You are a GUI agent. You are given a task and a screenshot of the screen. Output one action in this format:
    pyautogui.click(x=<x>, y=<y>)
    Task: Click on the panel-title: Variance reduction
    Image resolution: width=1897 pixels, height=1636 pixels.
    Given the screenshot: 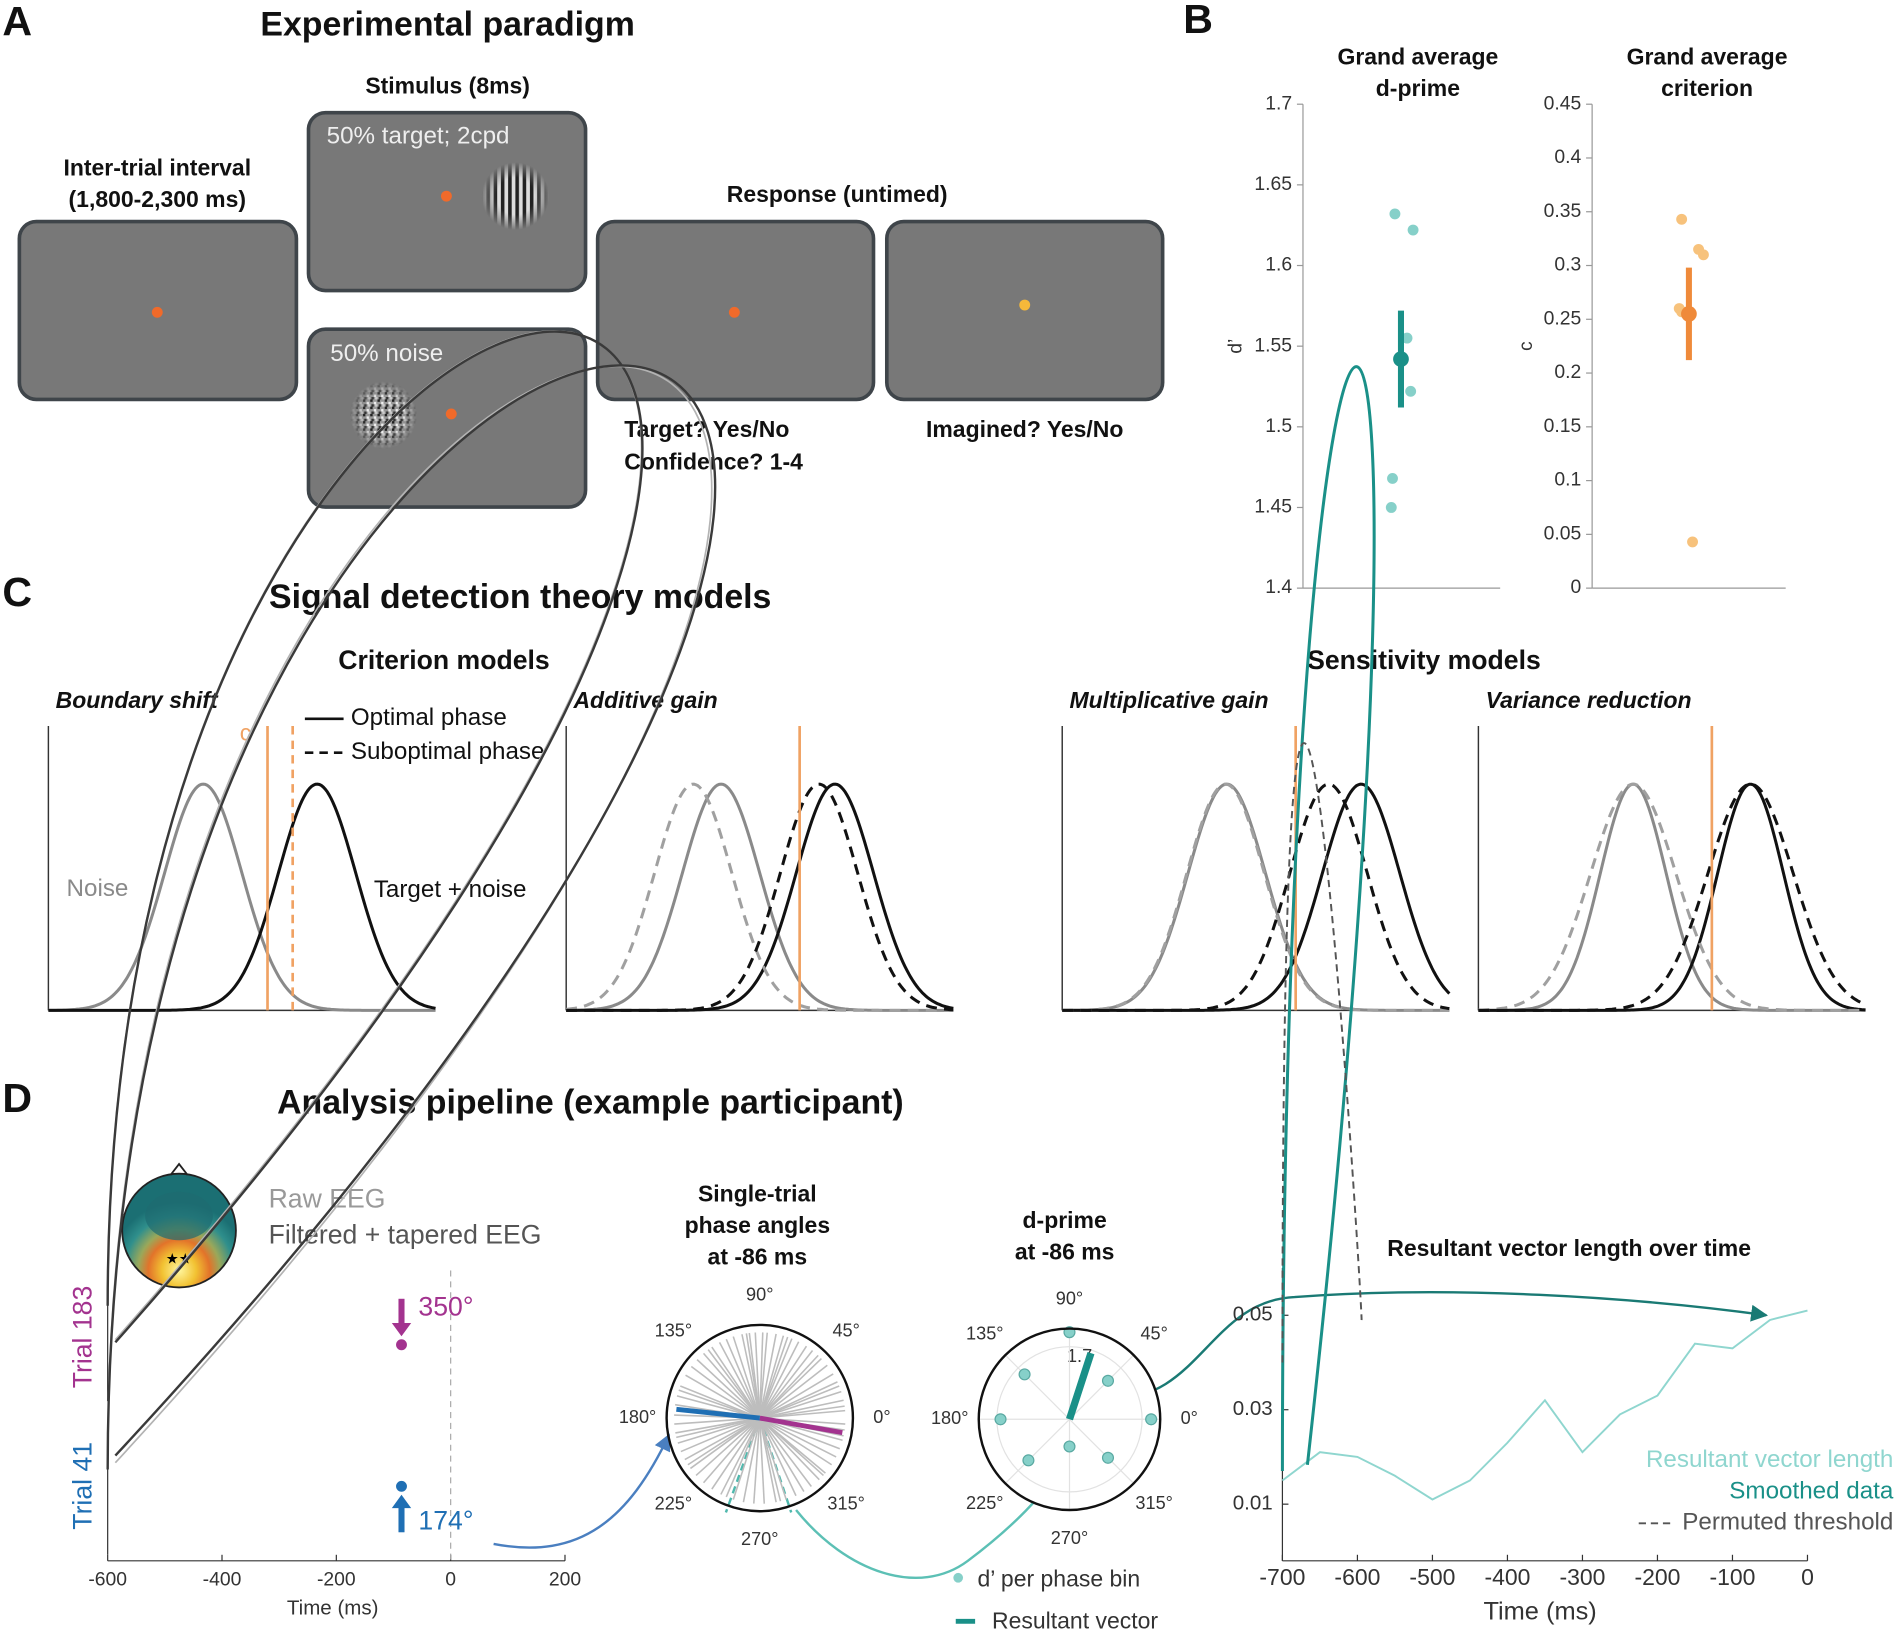 What is the action you would take?
    pyautogui.click(x=1589, y=700)
    